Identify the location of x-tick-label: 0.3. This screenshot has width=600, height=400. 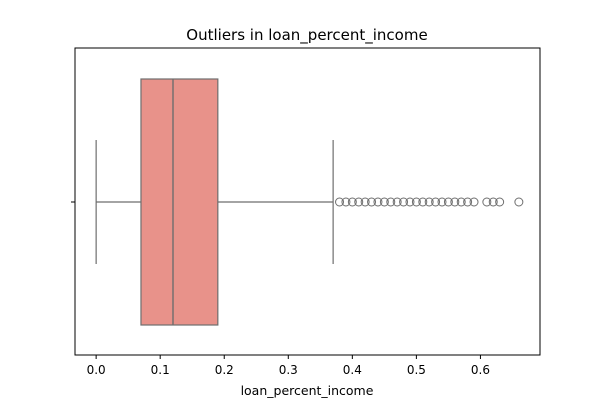
(288, 370).